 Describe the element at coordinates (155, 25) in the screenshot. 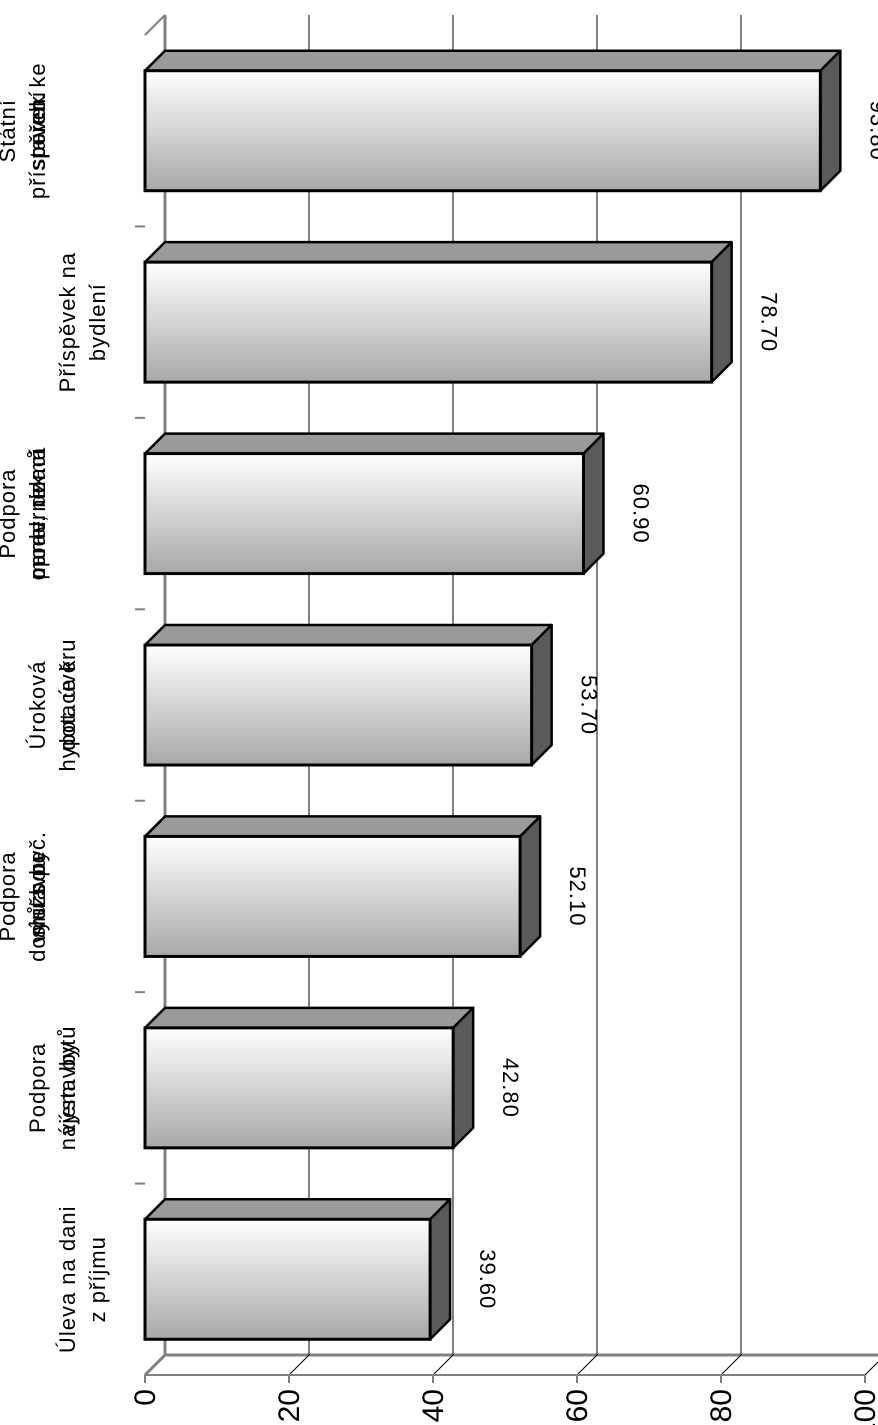

I see `floor-corner` at that location.